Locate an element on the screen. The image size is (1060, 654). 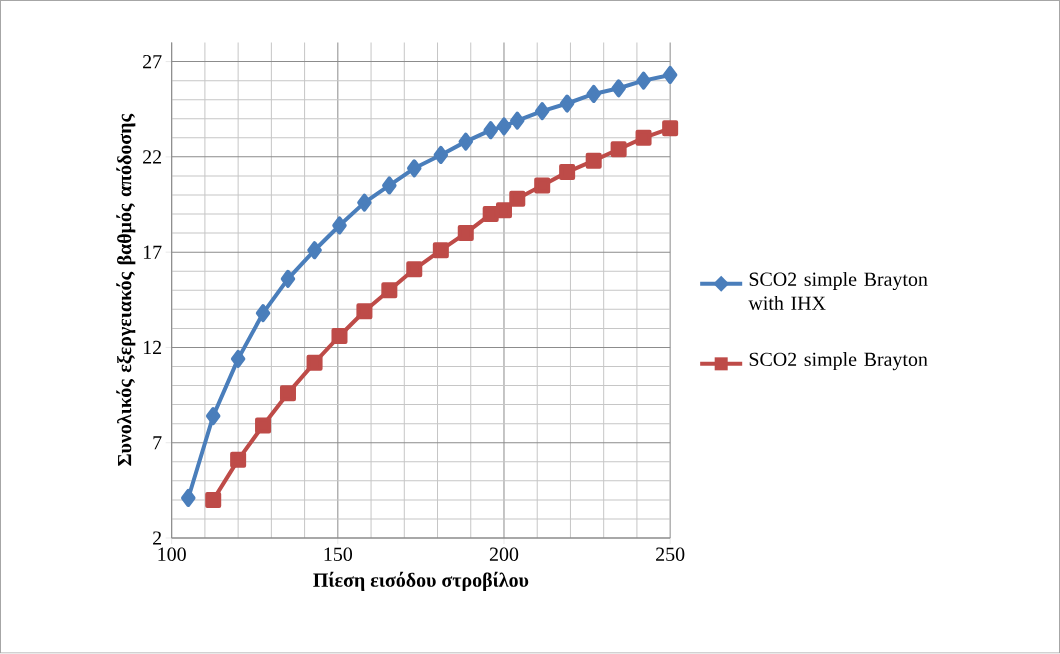
y-tick-label: 2 is located at coordinates (157, 538).